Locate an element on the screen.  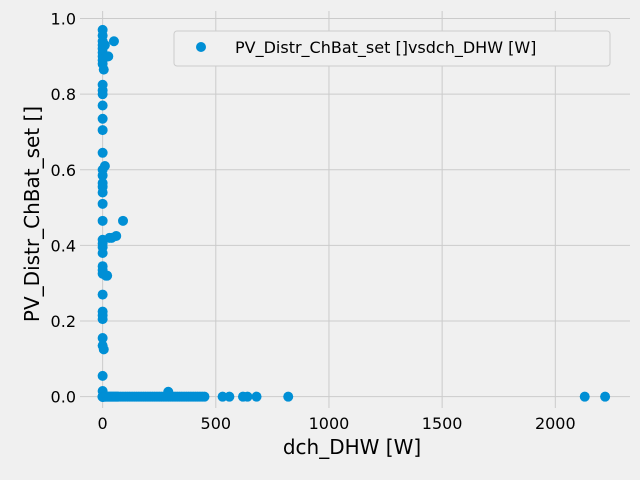
y-tick-label: 0.0 is located at coordinates (63, 397).